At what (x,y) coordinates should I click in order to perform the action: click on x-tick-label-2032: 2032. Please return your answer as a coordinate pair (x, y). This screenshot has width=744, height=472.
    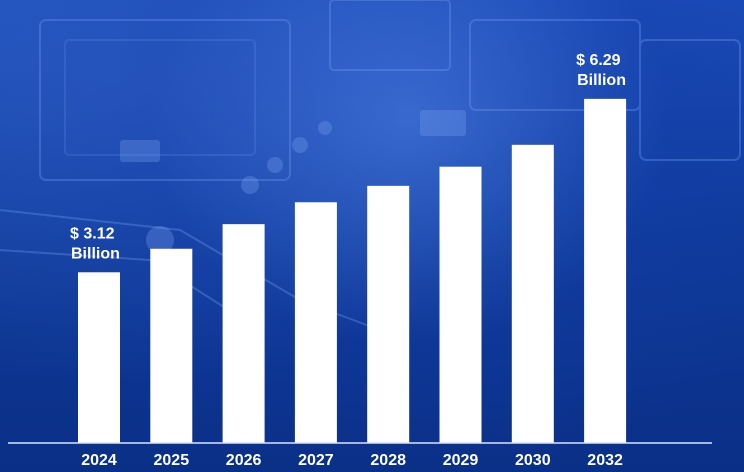
    Looking at the image, I should click on (605, 460).